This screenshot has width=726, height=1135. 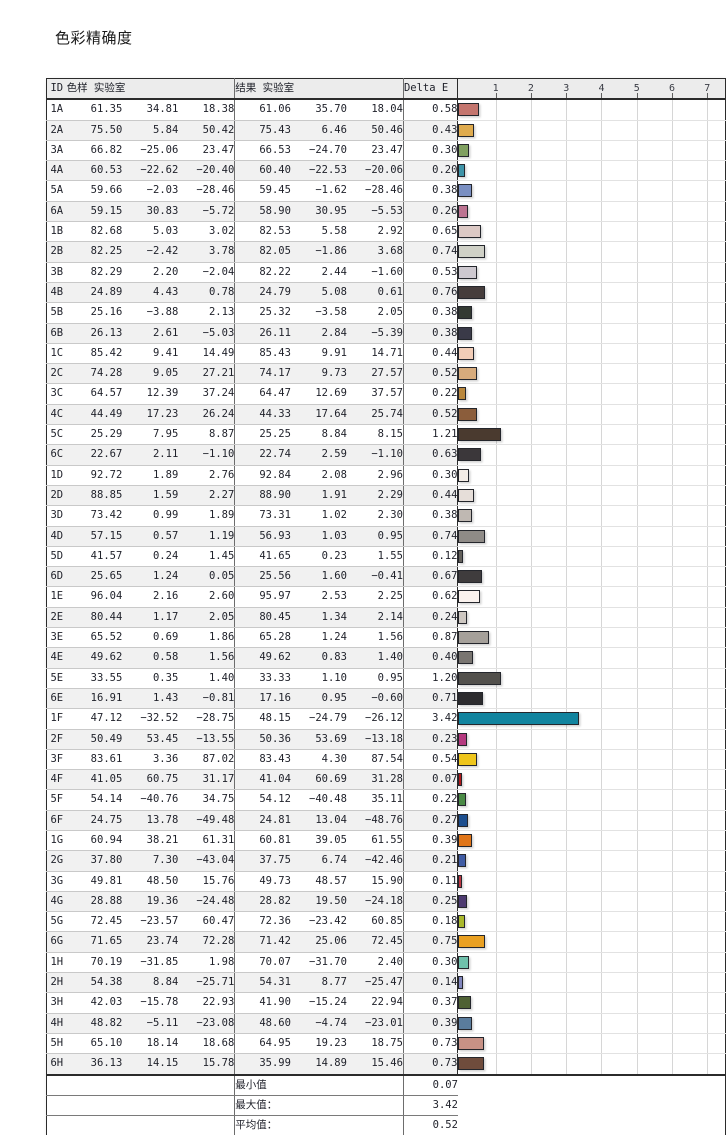 I want to click on cell-result-b: 2.92, so click(x=375, y=232).